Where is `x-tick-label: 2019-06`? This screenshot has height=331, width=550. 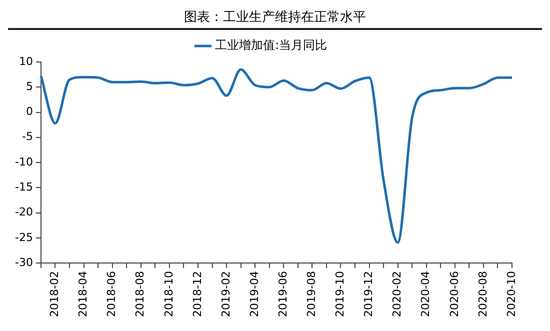 x-tick-label: 2019-06 is located at coordinates (283, 294).